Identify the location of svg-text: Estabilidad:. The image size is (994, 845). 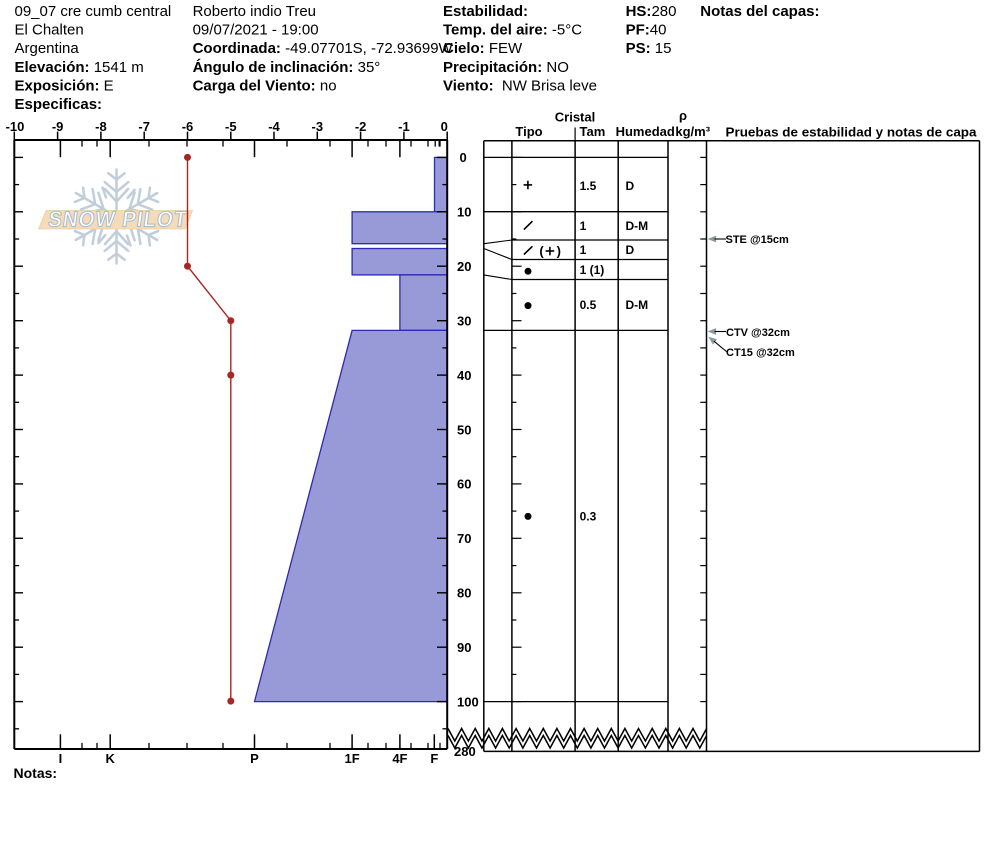
(485, 11).